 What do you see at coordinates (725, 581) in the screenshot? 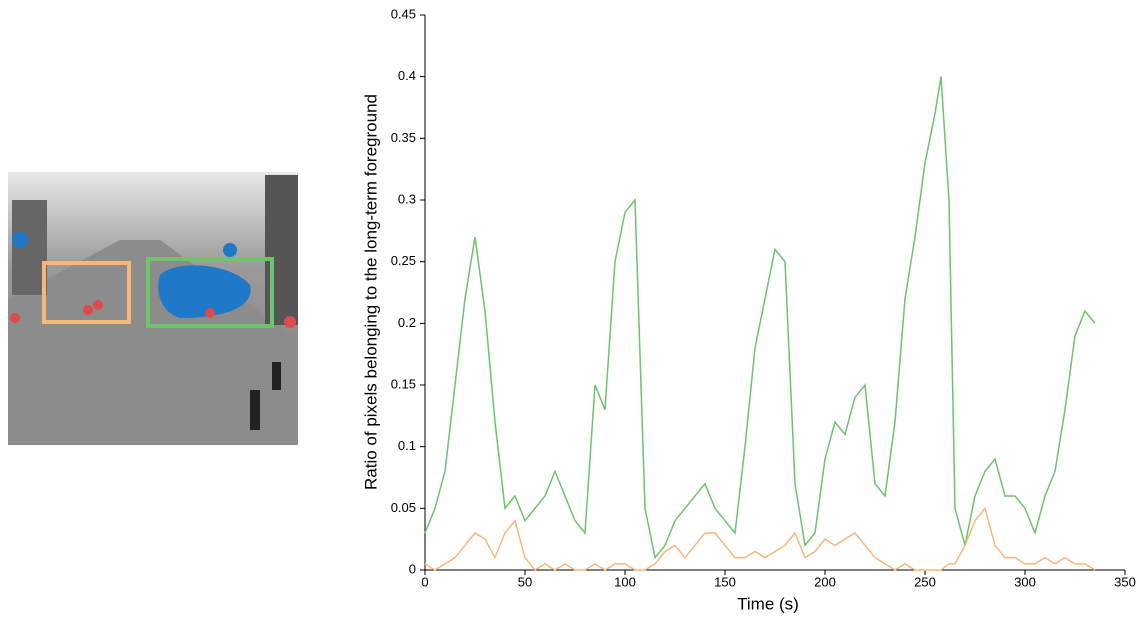
I see `x-tick-label: 150` at bounding box center [725, 581].